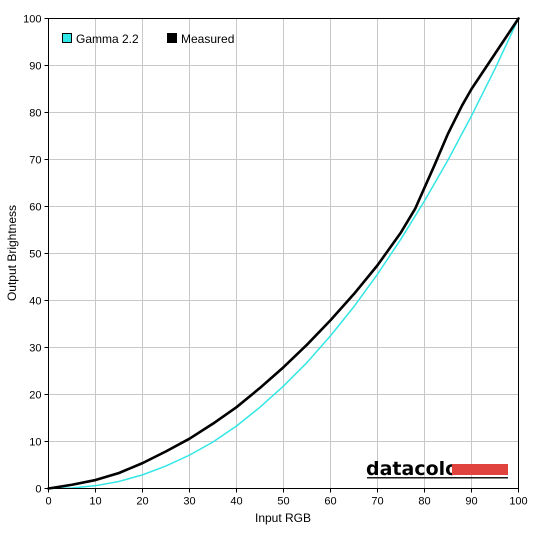  Describe the element at coordinates (518, 502) in the screenshot. I see `x-tick-label: 100` at that location.